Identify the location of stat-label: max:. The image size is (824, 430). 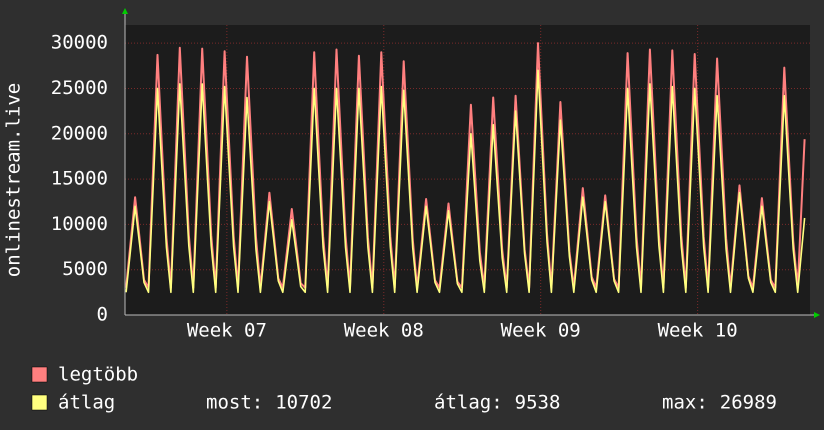
(685, 403).